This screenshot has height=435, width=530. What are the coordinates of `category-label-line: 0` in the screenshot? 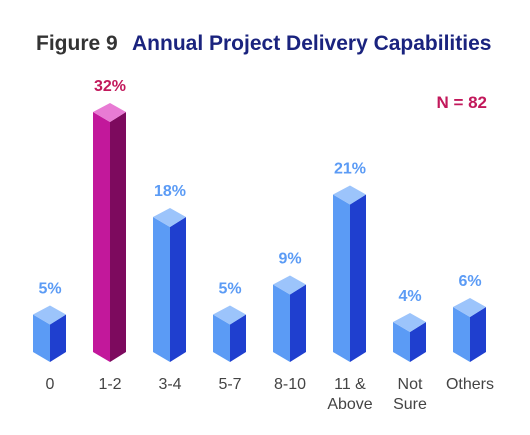 It's located at (50, 384).